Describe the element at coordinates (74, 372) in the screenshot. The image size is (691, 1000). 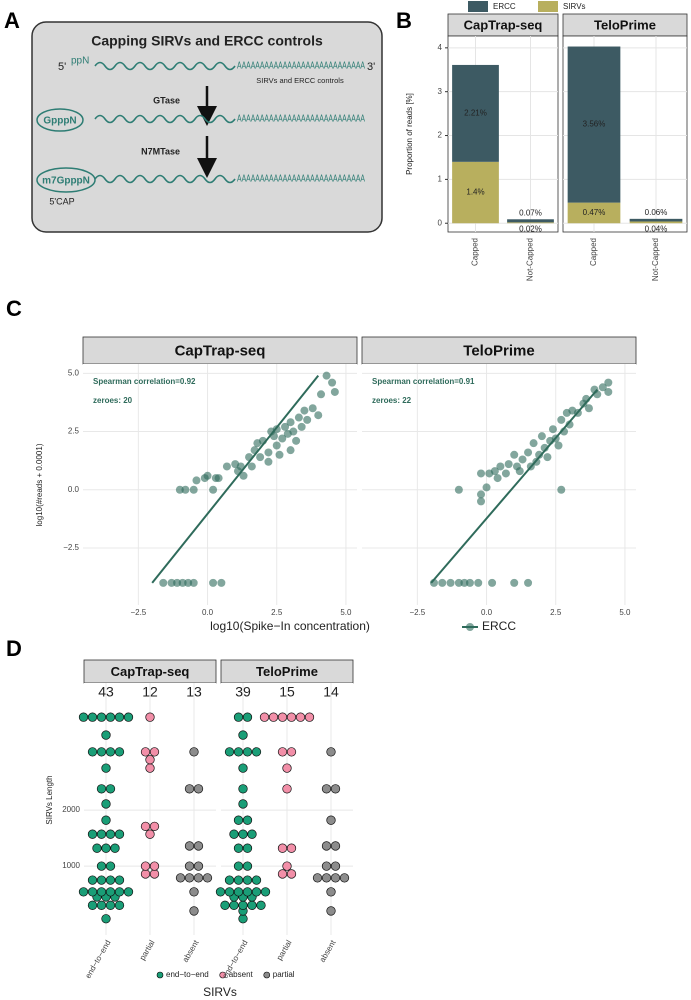
I see `y-tick-label: 5.0` at that location.